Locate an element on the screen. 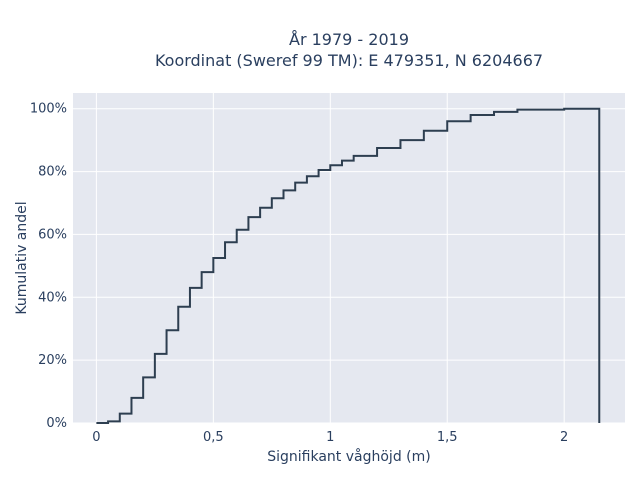 The width and height of the screenshot is (640, 480). x-tick-label: 1 is located at coordinates (330, 437).